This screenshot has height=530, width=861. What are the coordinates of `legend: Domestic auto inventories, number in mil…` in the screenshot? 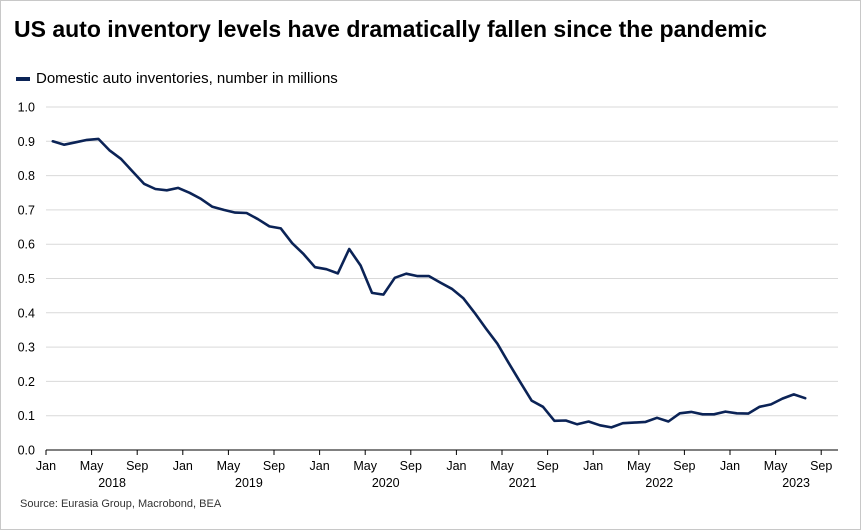 It's located at (177, 78).